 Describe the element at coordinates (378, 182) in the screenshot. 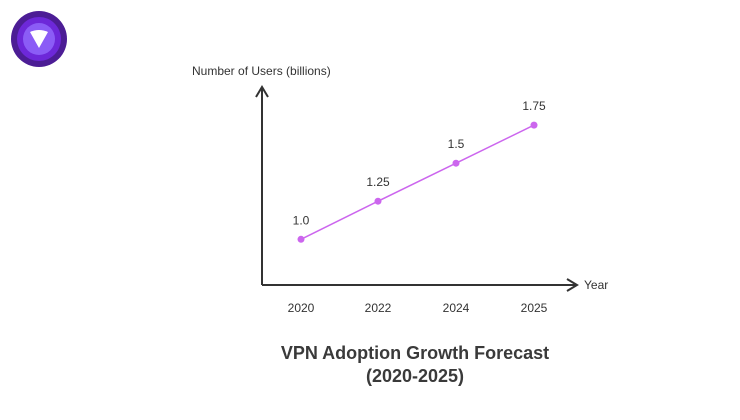

I see `data-label: 1.25` at that location.